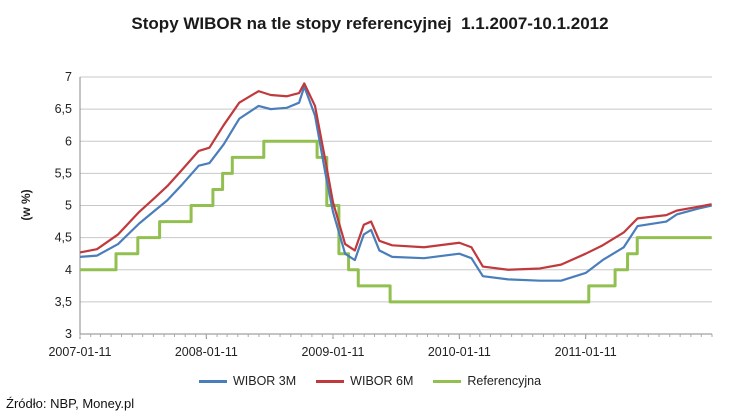 The image size is (740, 416). What do you see at coordinates (68, 206) in the screenshot?
I see `y-tick-label: 5` at bounding box center [68, 206].